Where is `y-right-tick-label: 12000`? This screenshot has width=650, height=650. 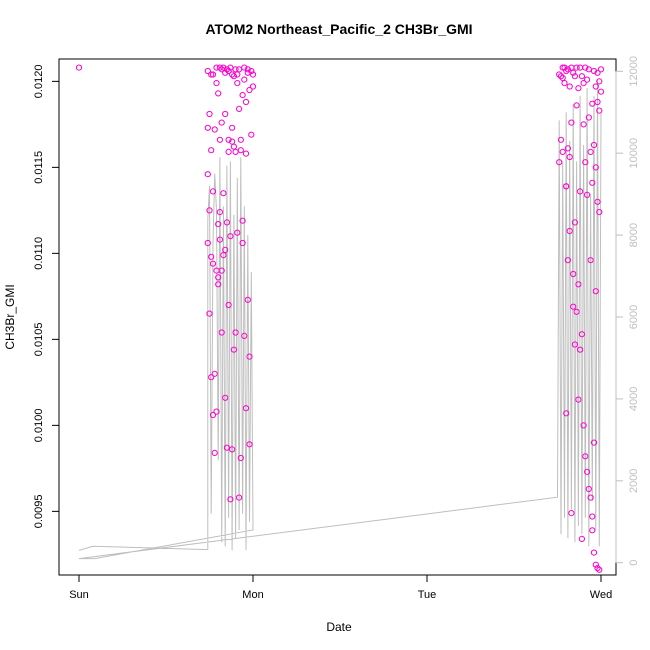
y-right-tick-label: 12000 is located at coordinates (634, 71).